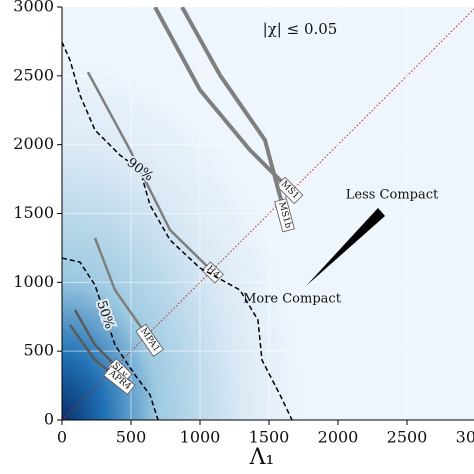  Describe the element at coordinates (407, 437) in the screenshot. I see `x-tick-label: 2500` at that location.